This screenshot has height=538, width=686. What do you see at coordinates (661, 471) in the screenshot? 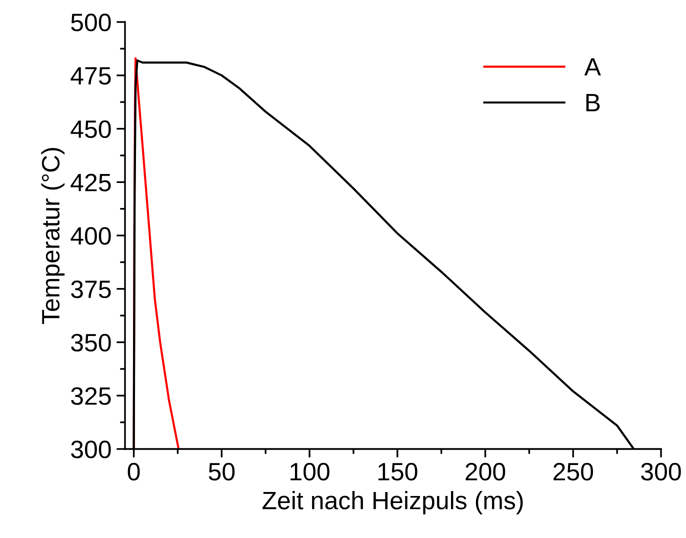
I see `x-tick-label: 300` at bounding box center [661, 471].